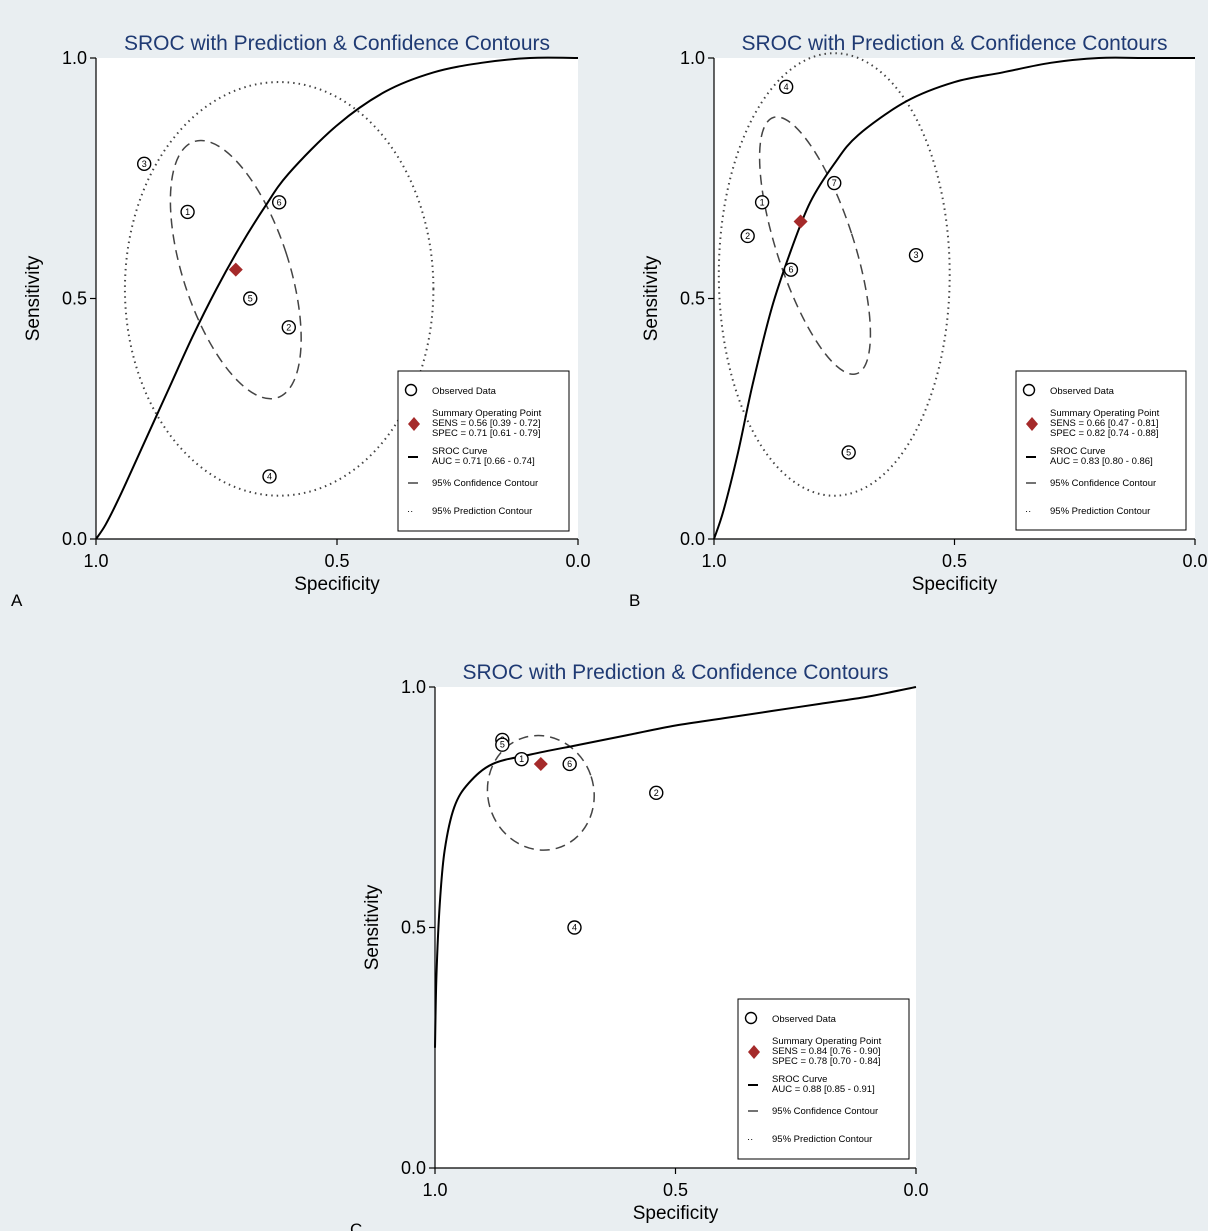  Describe the element at coordinates (1104, 433) in the screenshot. I see `legend-spec: SPEC = 0.82 [0.74 - 0.88]` at that location.